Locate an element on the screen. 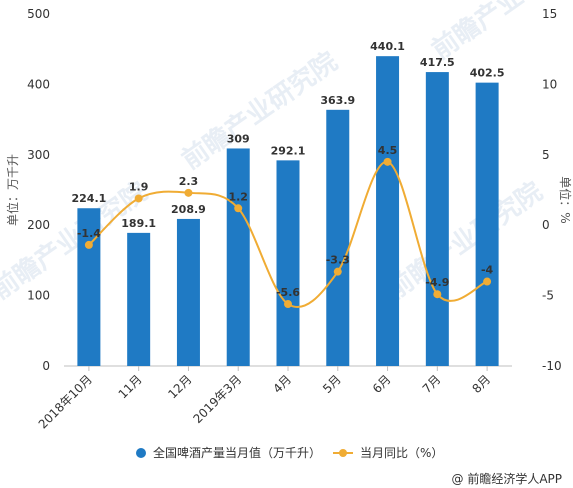 This screenshot has height=488, width=573. line-value-label: 2.3 is located at coordinates (189, 181).